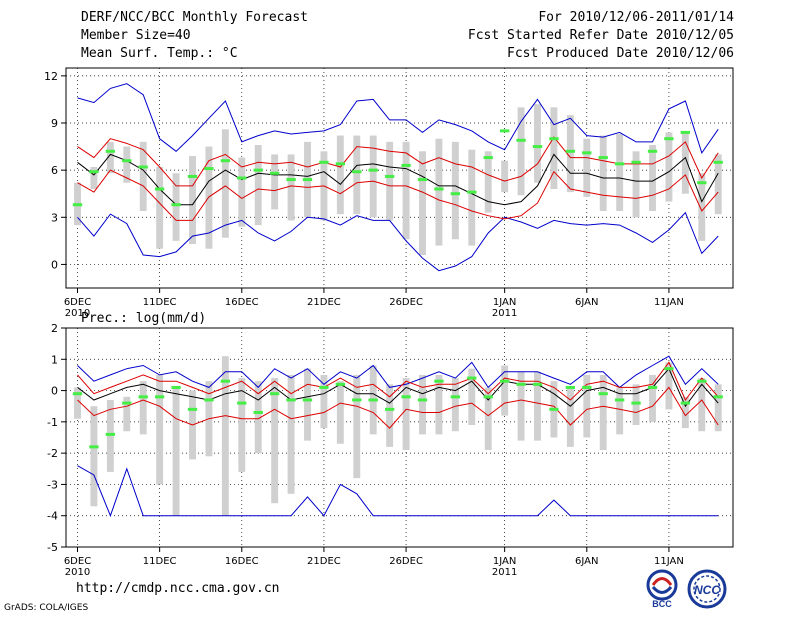 The height and width of the screenshot is (618, 800). I want to click on x-tick-label-temp-0: 6DEC, so click(77, 302).